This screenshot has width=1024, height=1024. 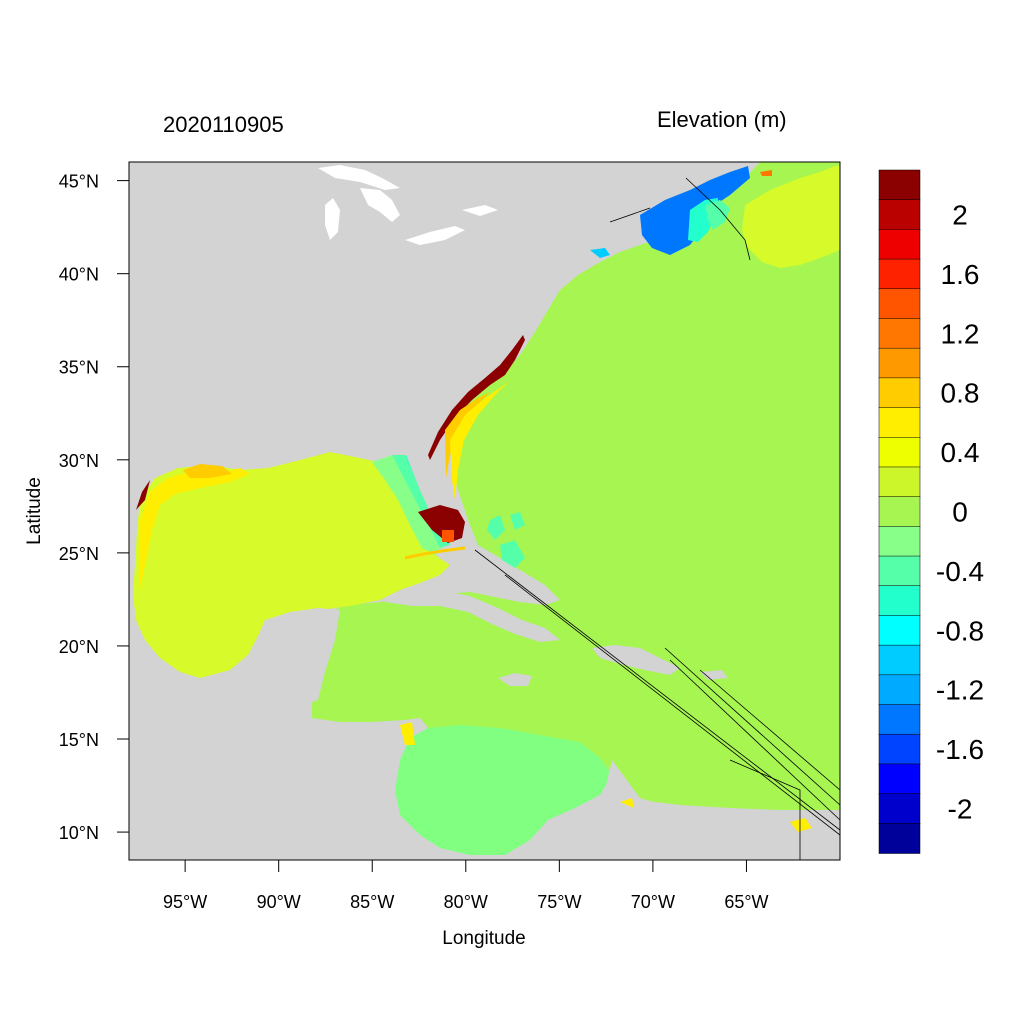 What do you see at coordinates (690, 810) in the screenshot?
I see `venezuela-coast` at bounding box center [690, 810].